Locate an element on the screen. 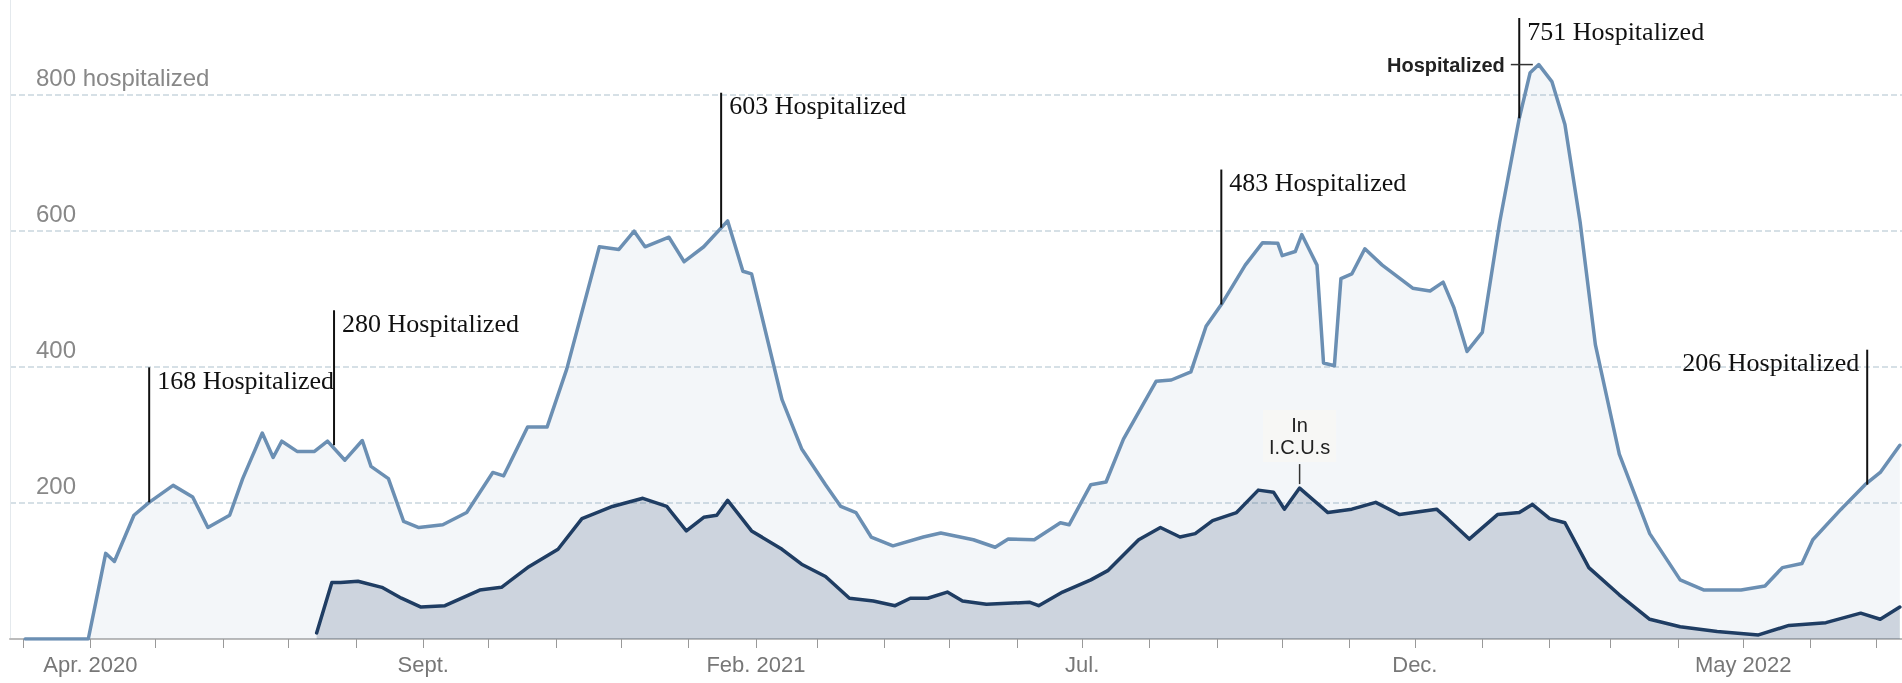 Image resolution: width=1902 pixels, height=683 pixels. annotation: 280 Hospitalized is located at coordinates (430, 323).